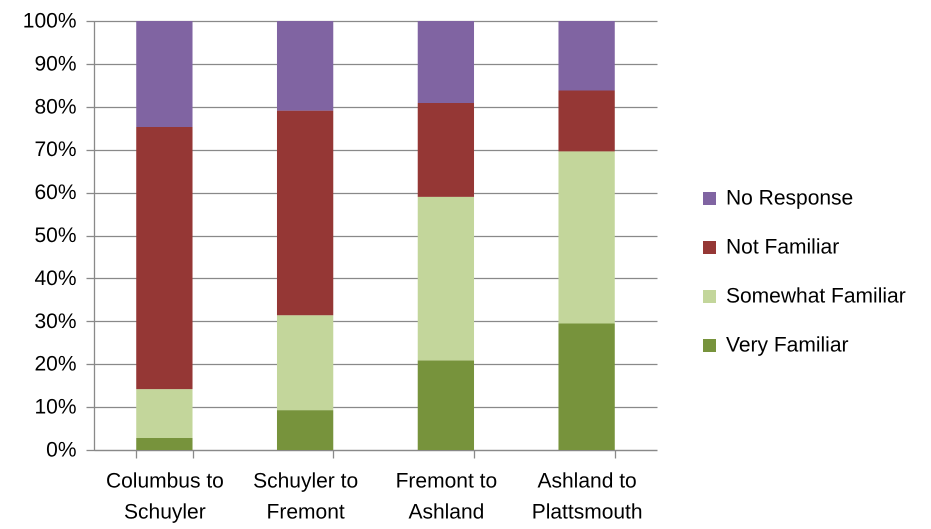 Image resolution: width=931 pixels, height=529 pixels. I want to click on legend-label: Not Familiar, so click(783, 247).